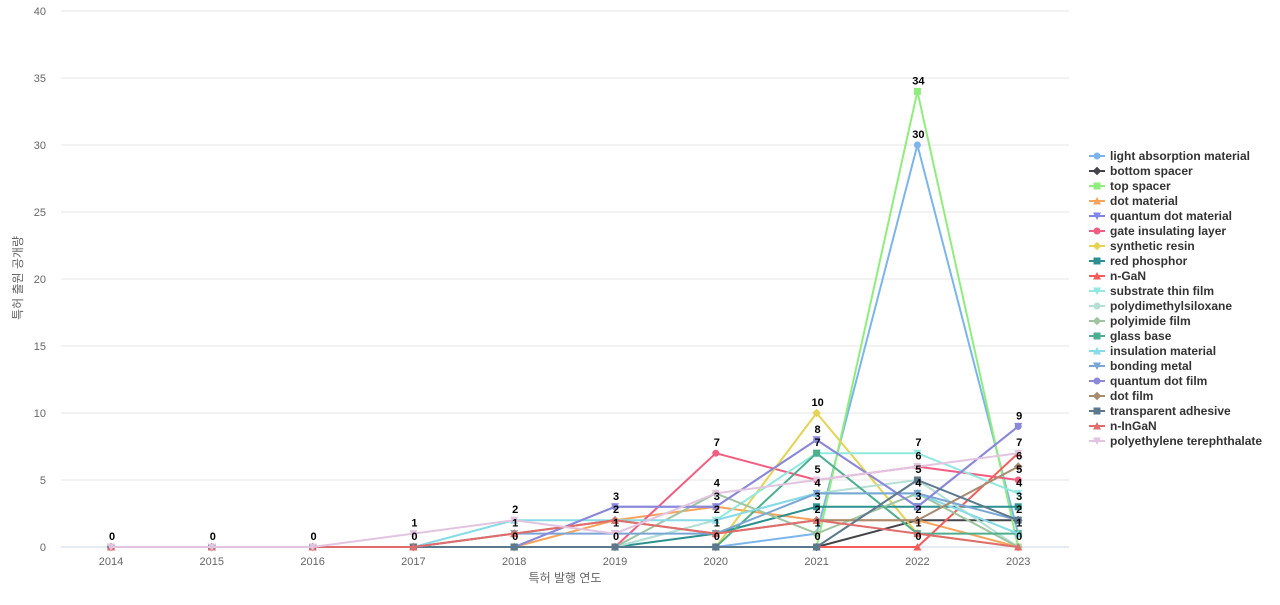  What do you see at coordinates (716, 562) in the screenshot?
I see `x-tick-label: 2020` at bounding box center [716, 562].